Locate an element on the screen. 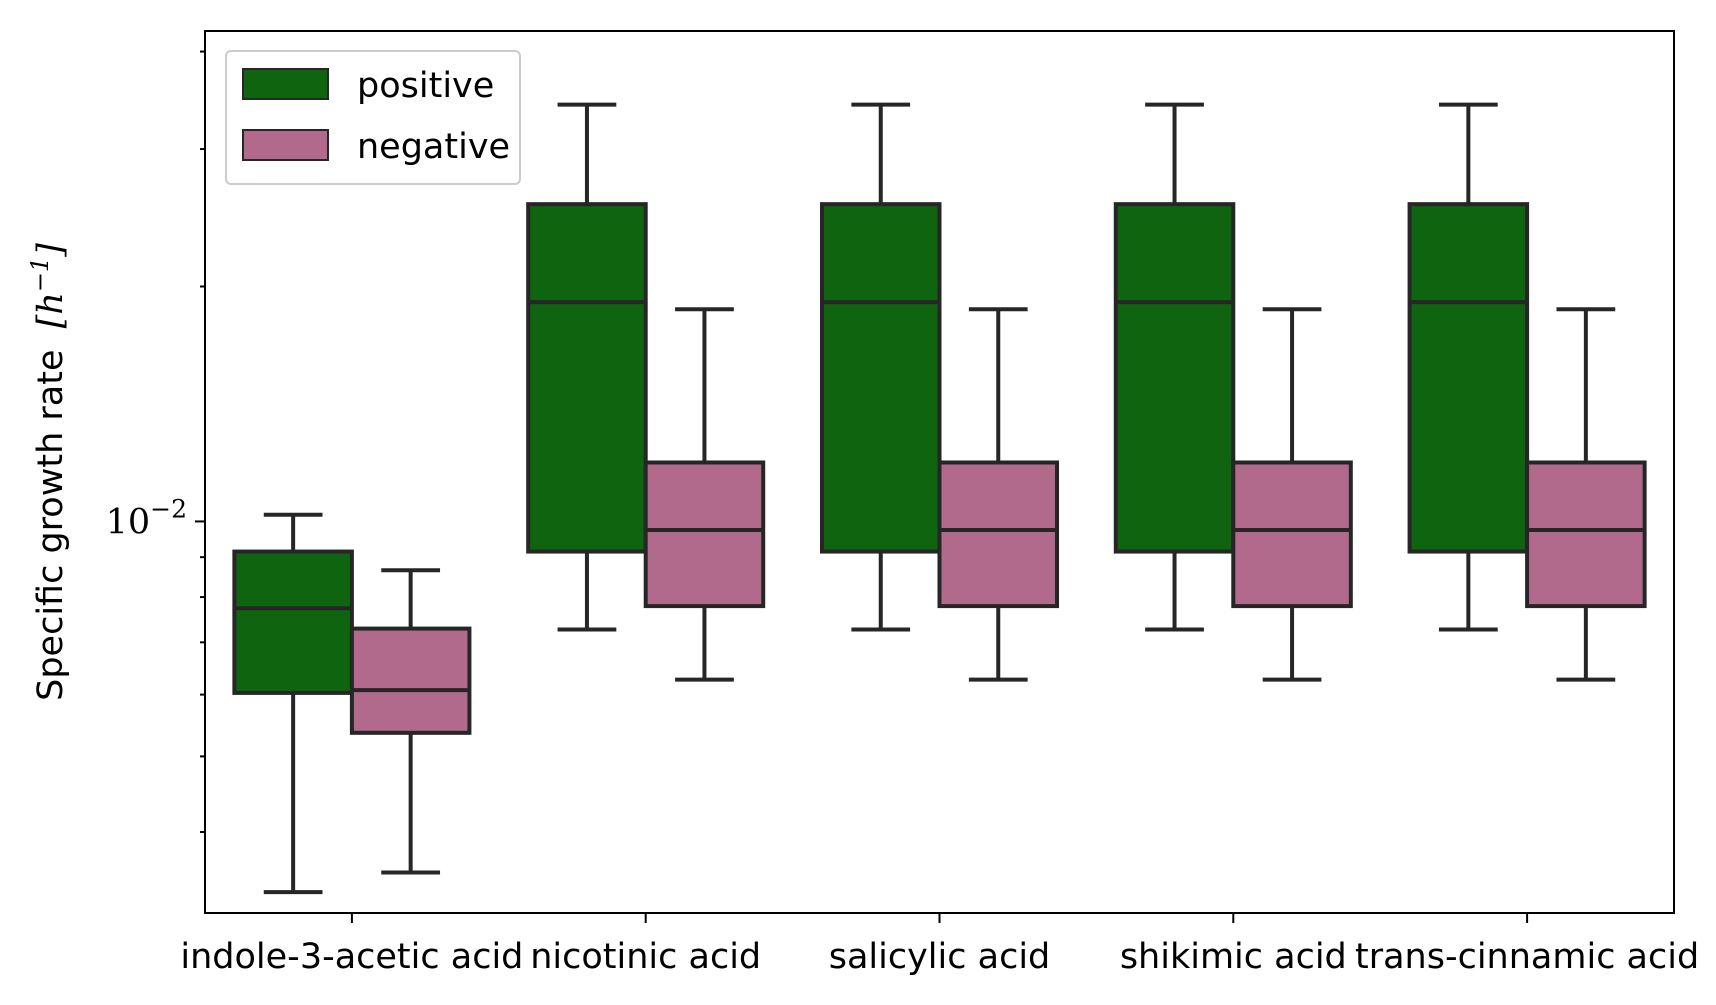 The width and height of the screenshot is (1716, 1005). y-axis-label: Specific growth rate [h−1] is located at coordinates (48, 472).